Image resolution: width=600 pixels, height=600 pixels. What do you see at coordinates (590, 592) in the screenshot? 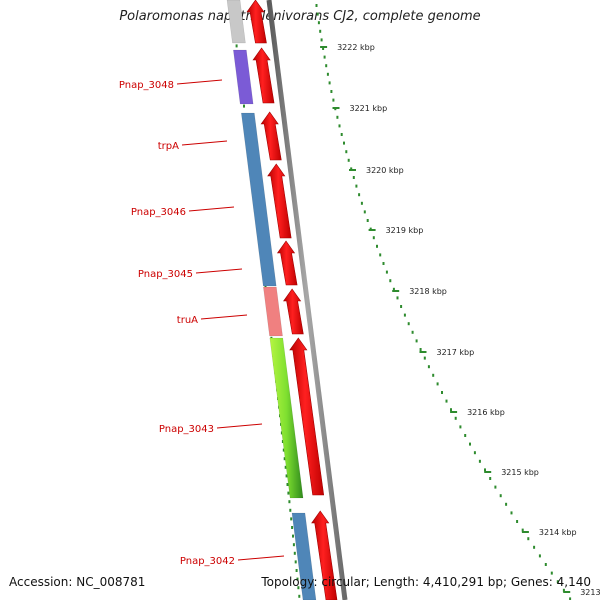
I see `scale-tick-label: 3213 kbp` at bounding box center [590, 592].